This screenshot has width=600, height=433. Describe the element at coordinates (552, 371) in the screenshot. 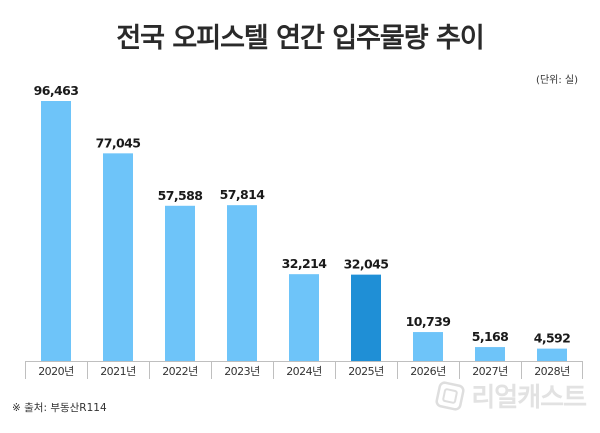

I see `x-tick-label: 2028년` at that location.